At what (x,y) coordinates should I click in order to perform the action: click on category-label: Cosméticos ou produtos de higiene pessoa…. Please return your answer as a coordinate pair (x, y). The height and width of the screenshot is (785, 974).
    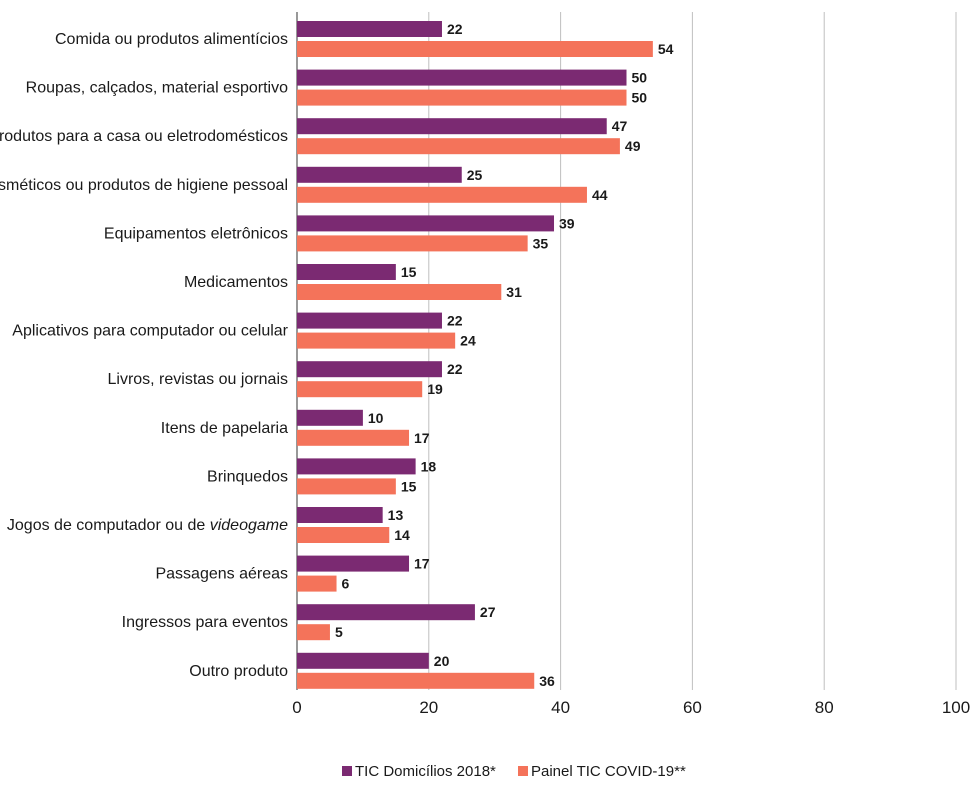
    Looking at the image, I should click on (144, 185).